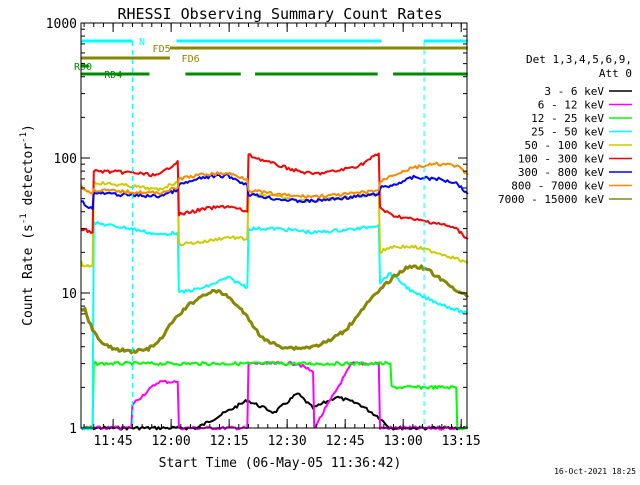 This screenshot has height=485, width=640. Describe the element at coordinates (579, 59) in the screenshot. I see `legend-header-line-1: Det 1,3,4,5,6,9,` at that location.